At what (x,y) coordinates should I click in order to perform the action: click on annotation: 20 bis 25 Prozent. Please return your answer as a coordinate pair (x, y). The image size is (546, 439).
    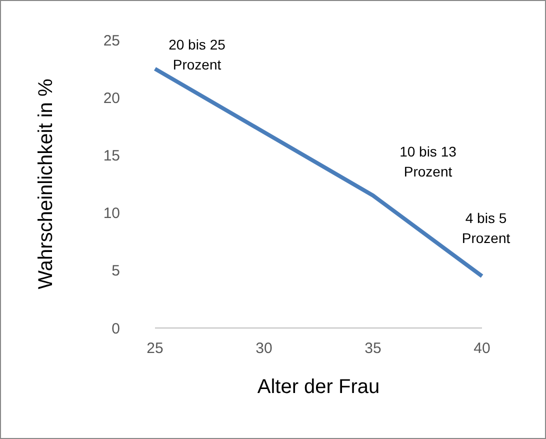
    Looking at the image, I should click on (197, 54).